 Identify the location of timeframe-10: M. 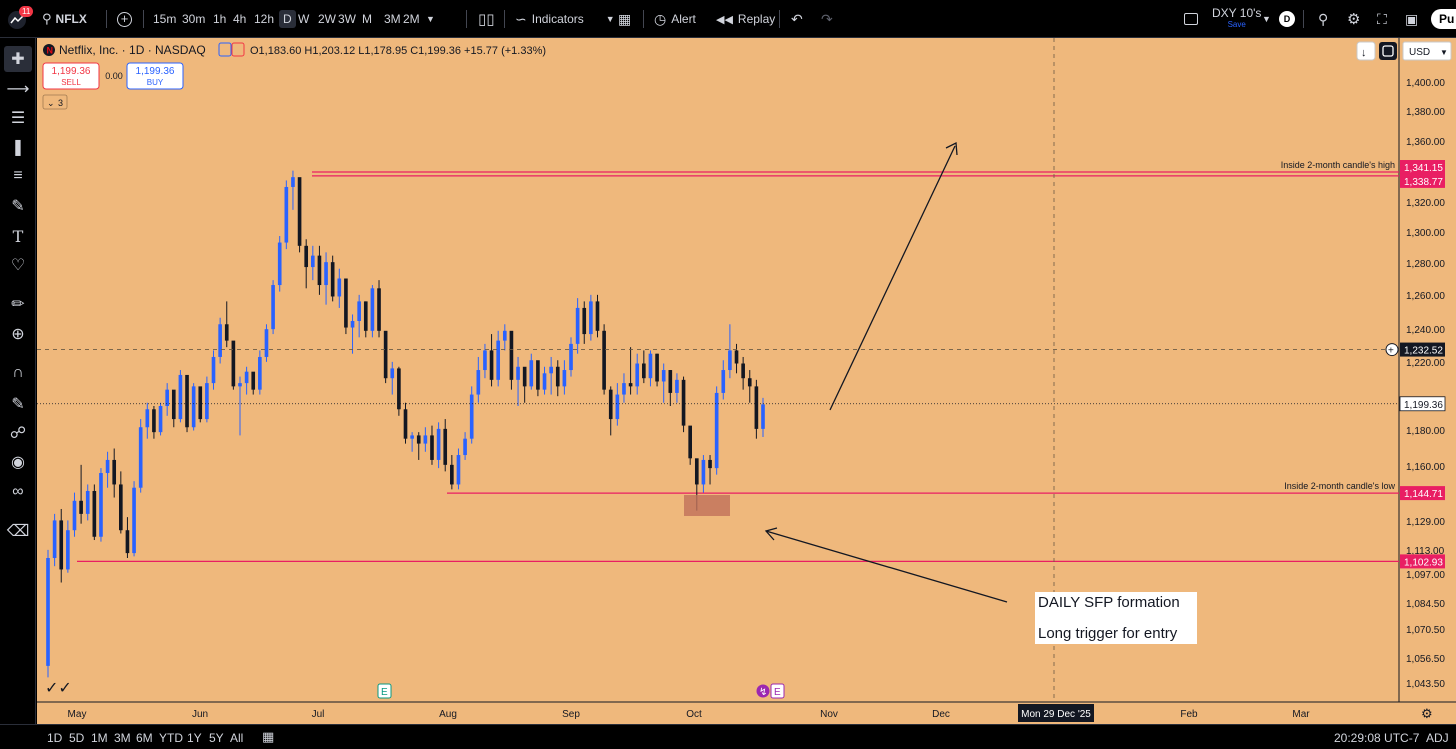
(367, 19).